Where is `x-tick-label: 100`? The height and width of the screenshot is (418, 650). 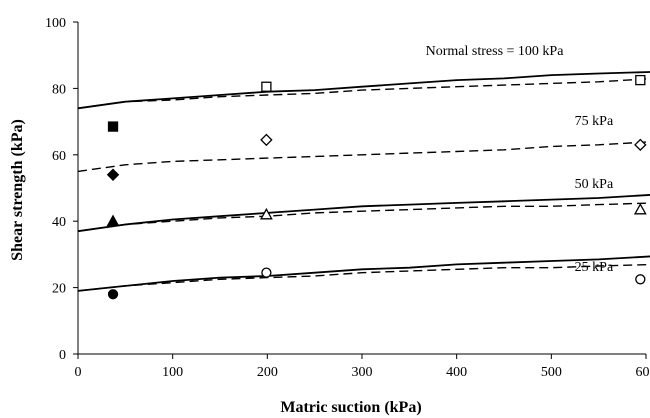 x-tick-label: 100 is located at coordinates (172, 372).